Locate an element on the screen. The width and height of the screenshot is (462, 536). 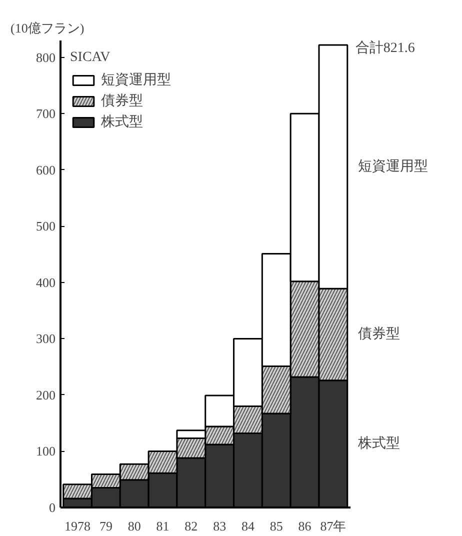
y-tick-label: 700 is located at coordinates (46, 114).